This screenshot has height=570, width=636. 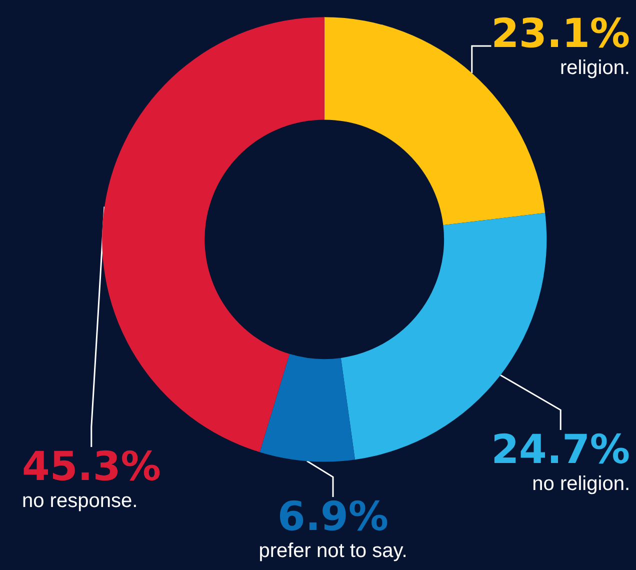 I want to click on slice-label: no religion., so click(x=581, y=484).